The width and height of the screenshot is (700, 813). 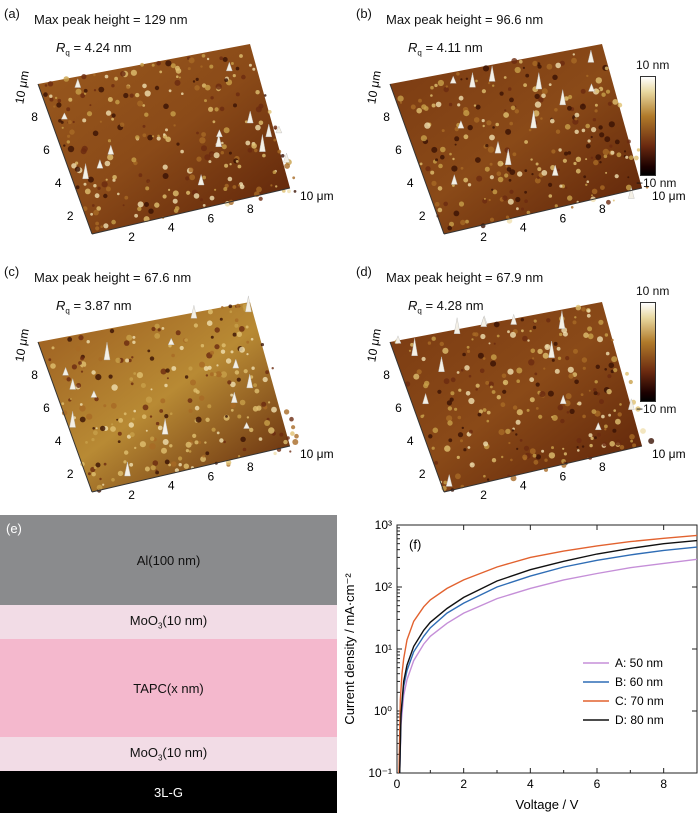 What do you see at coordinates (383, 587) in the screenshot?
I see `y-tick-label: 10²` at bounding box center [383, 587].